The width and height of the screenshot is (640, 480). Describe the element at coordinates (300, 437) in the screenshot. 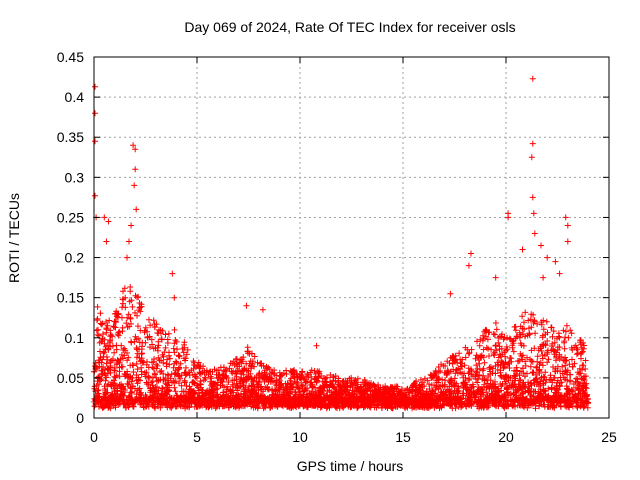

I see `x-tick-label: 10` at that location.